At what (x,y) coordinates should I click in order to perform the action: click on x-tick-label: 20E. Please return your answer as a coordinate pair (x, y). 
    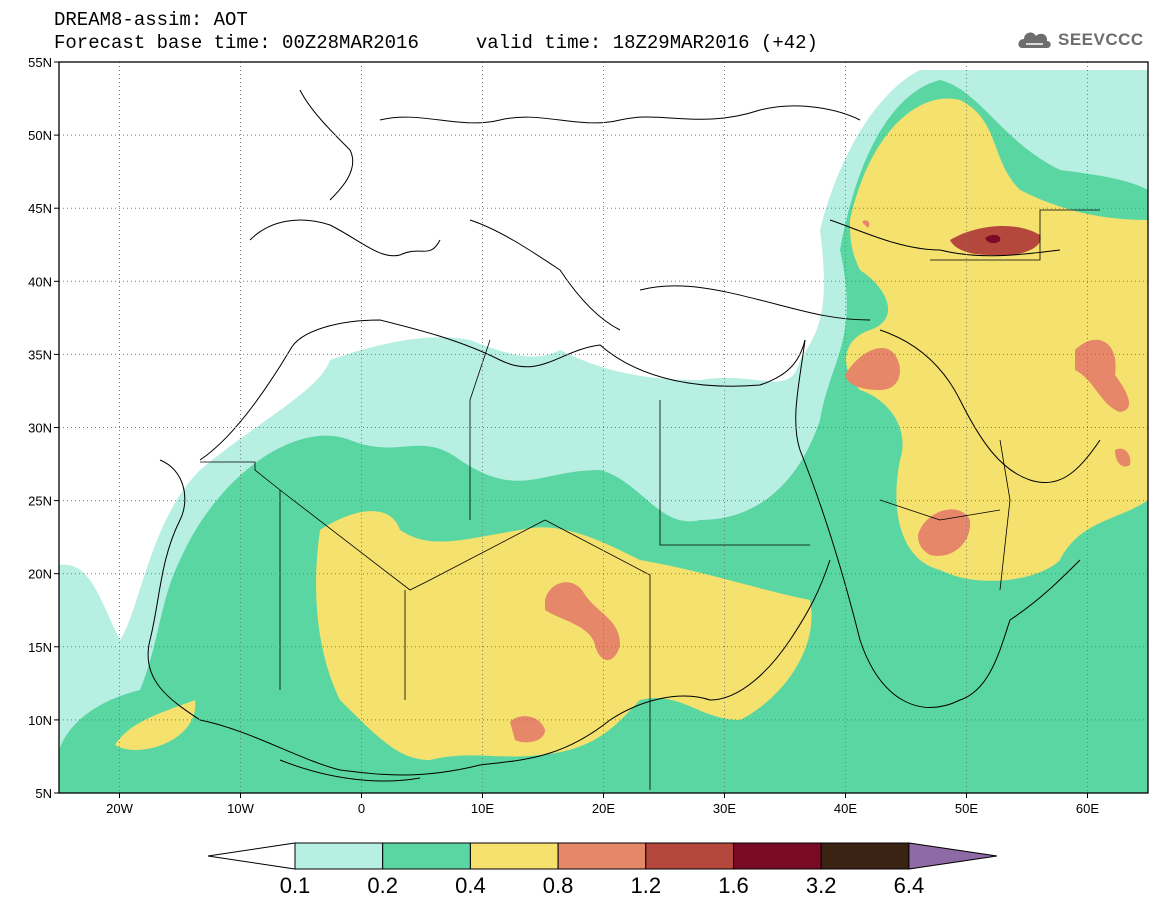
    Looking at the image, I should click on (603, 808).